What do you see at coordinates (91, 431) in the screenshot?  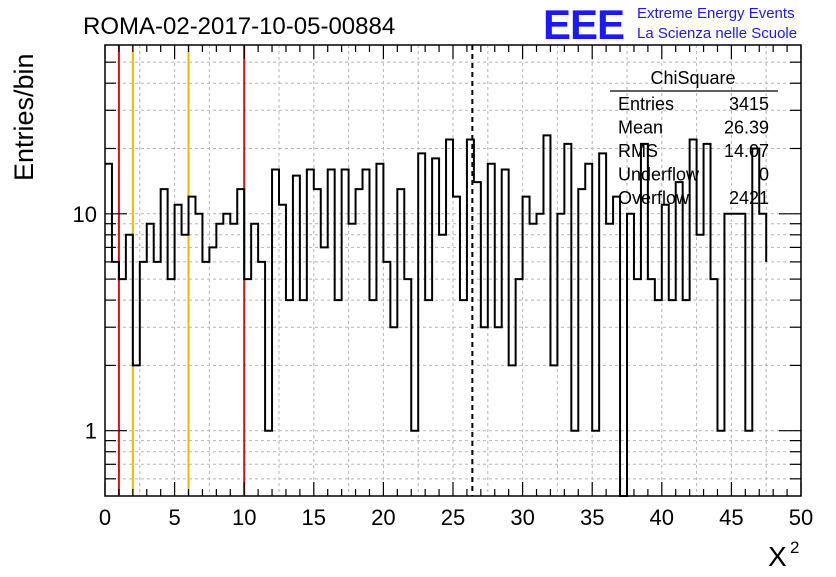 I see `y-tick-label: 1` at bounding box center [91, 431].